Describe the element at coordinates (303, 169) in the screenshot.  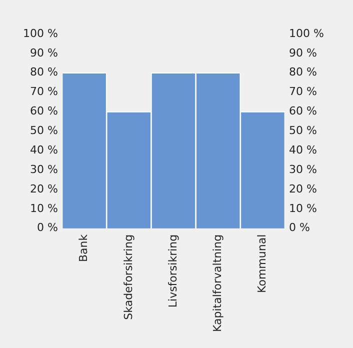
I see `y2-tick-label: 30 %` at that location.